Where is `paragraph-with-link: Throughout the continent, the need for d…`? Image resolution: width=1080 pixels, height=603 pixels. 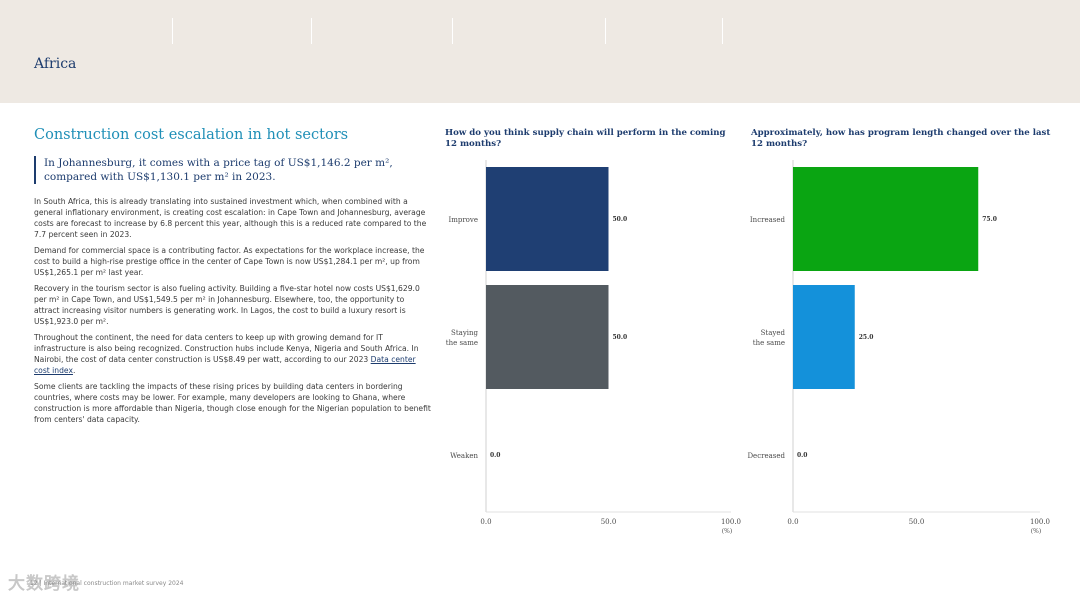 paragraph-with-link: Throughout the continent, the need for d… is located at coordinates (233, 354).